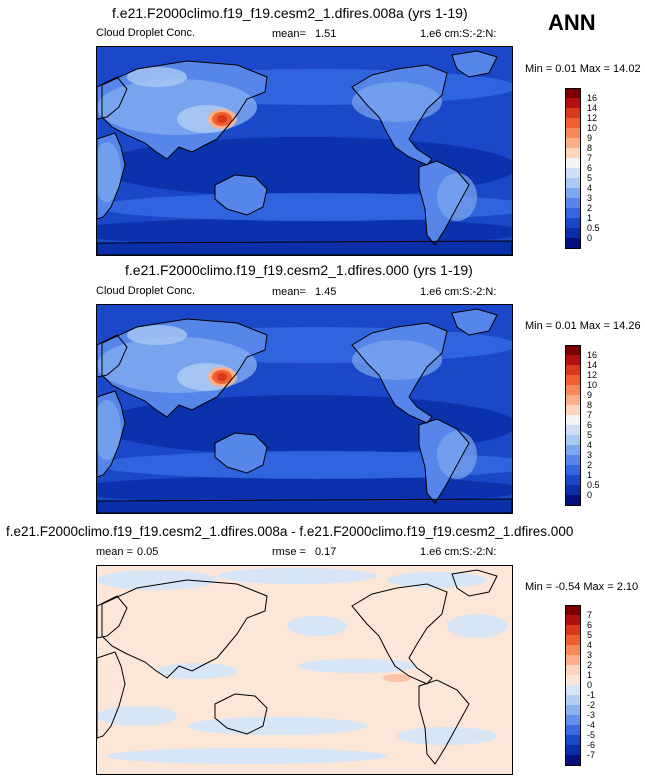 The width and height of the screenshot is (645, 779). I want to click on season-label: ANN, so click(572, 22).